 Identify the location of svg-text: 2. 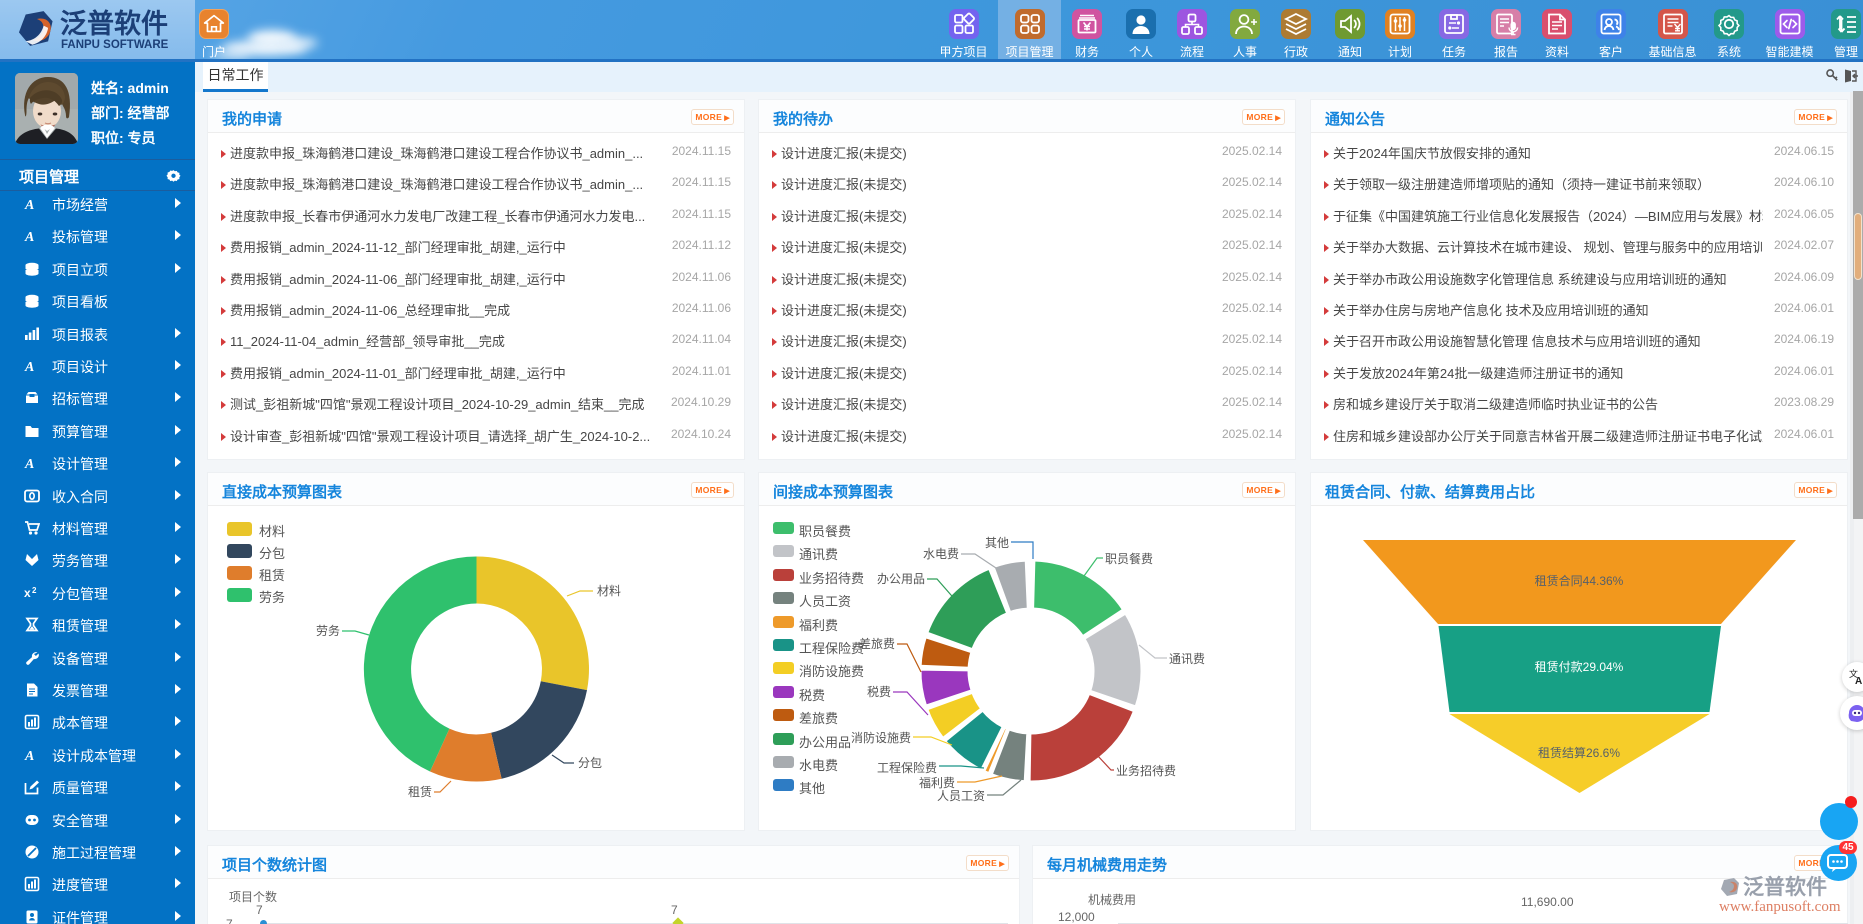
(34, 590).